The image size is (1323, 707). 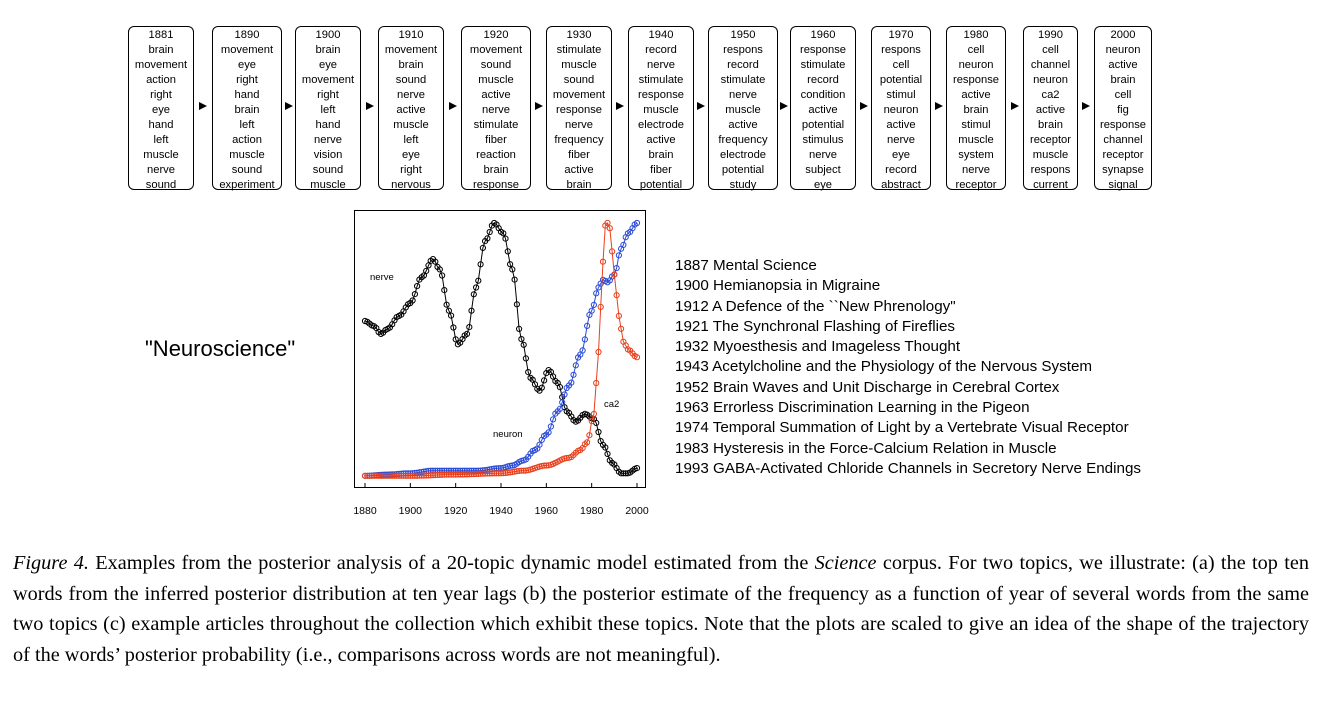 What do you see at coordinates (661, 170) in the screenshot?
I see `topic-word: fiber` at bounding box center [661, 170].